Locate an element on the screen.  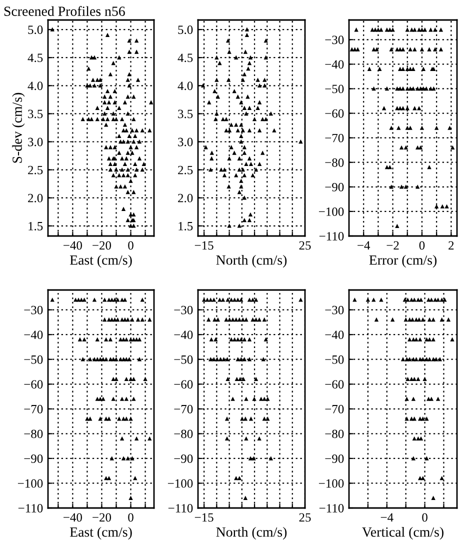
x-axis-title: Vertical (cm/s) is located at coordinates (403, 533).